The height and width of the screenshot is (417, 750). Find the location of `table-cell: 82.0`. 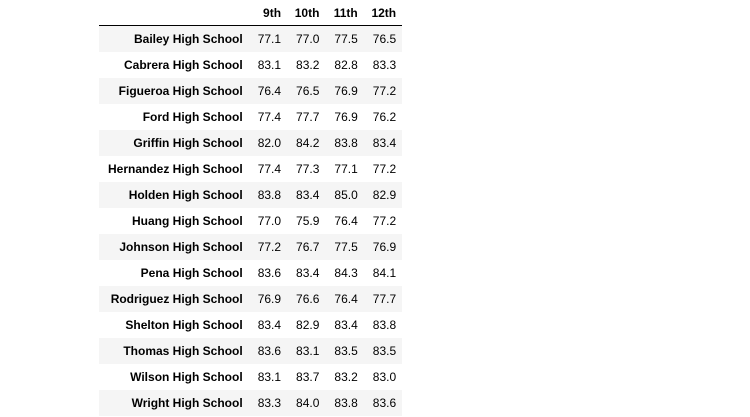

table-cell: 82.0 is located at coordinates (269, 142).